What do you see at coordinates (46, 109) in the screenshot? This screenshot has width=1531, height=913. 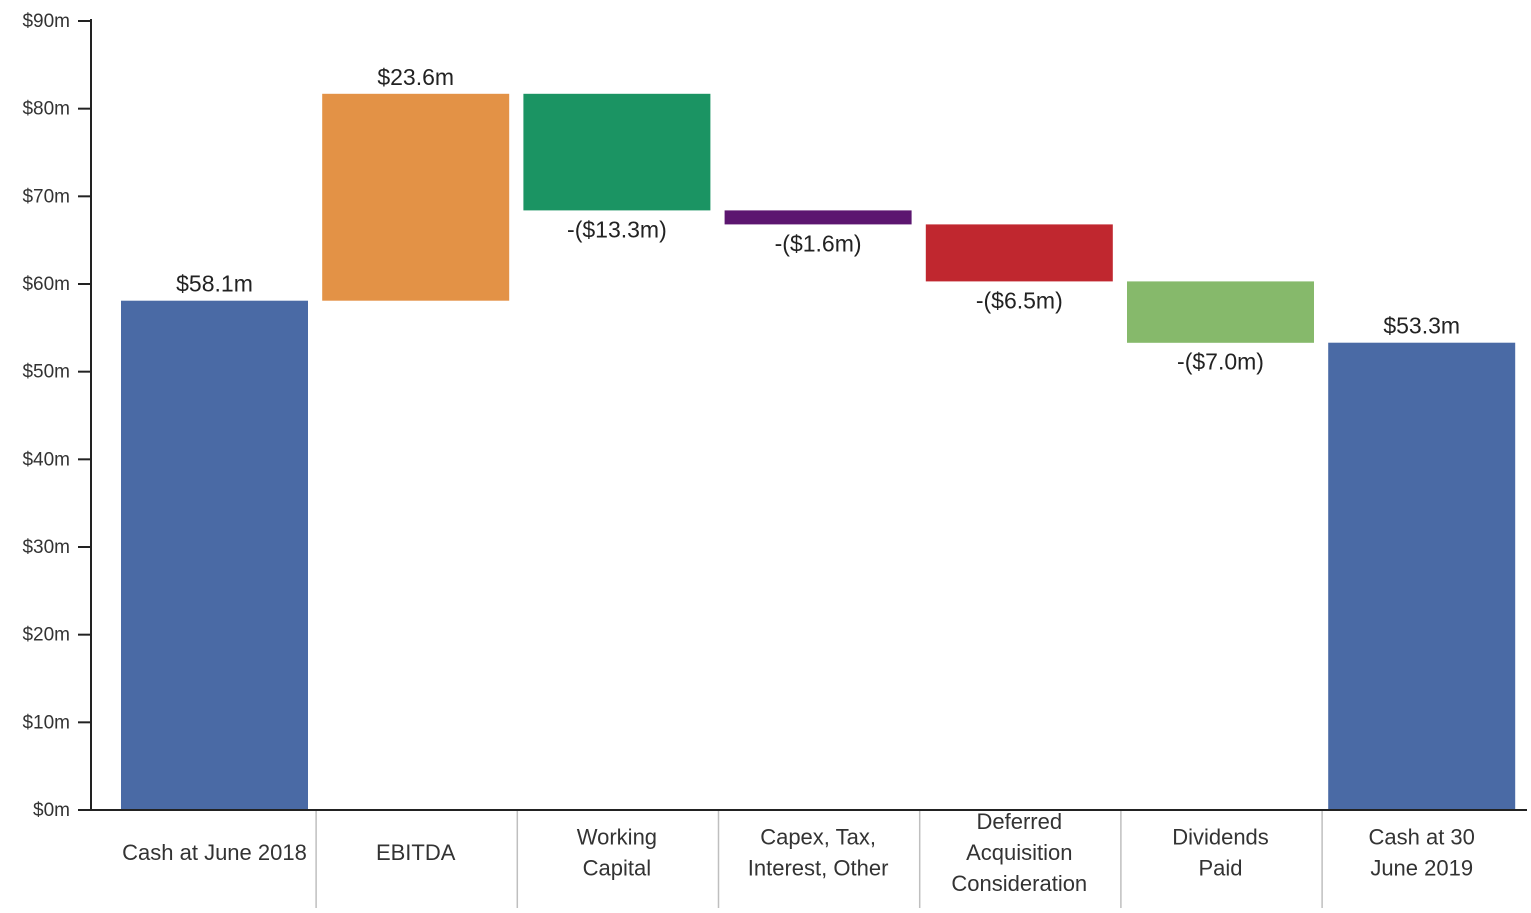 I see `y-tick-label-8: $80m` at bounding box center [46, 109].